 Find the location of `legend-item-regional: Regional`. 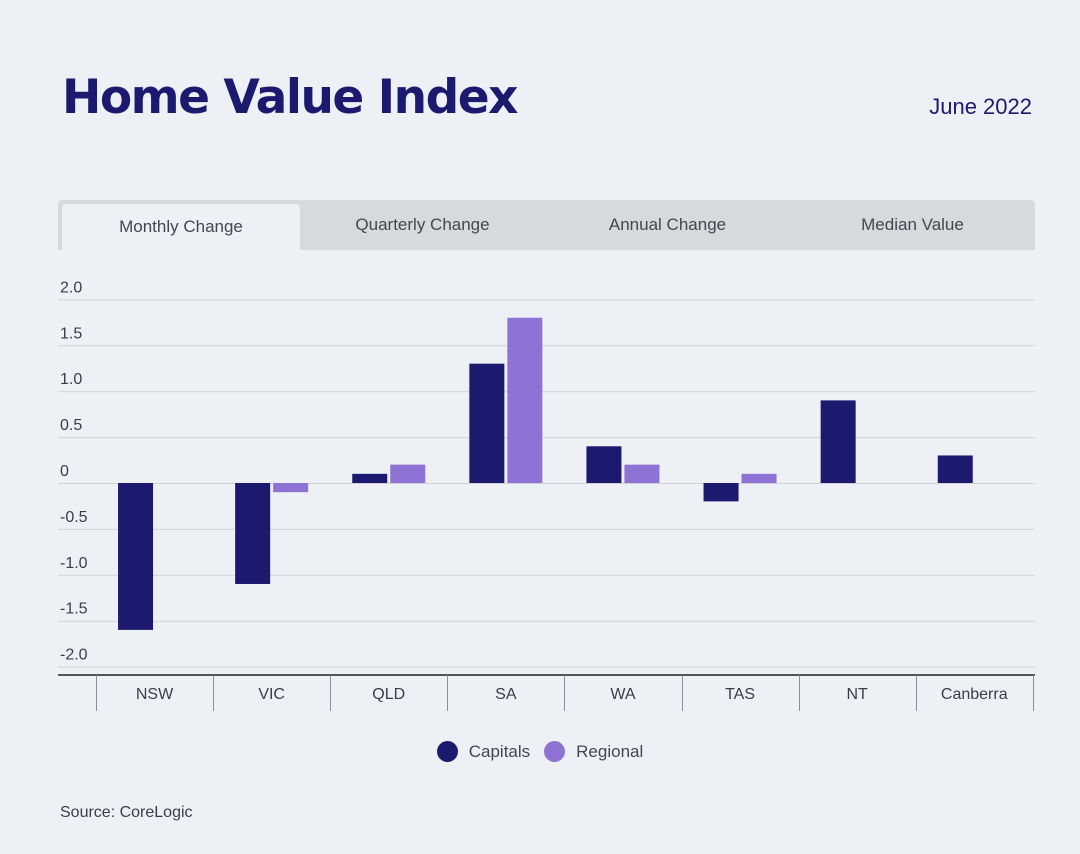

legend-item-regional: Regional is located at coordinates (593, 751).